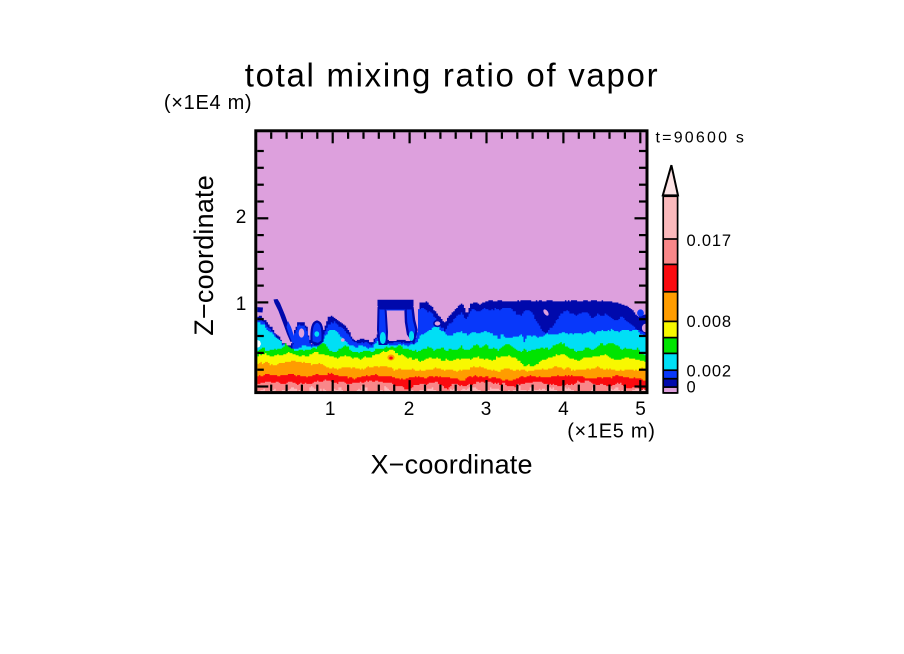 This screenshot has width=904, height=654. What do you see at coordinates (563, 409) in the screenshot?
I see `svg-text: 4` at bounding box center [563, 409].